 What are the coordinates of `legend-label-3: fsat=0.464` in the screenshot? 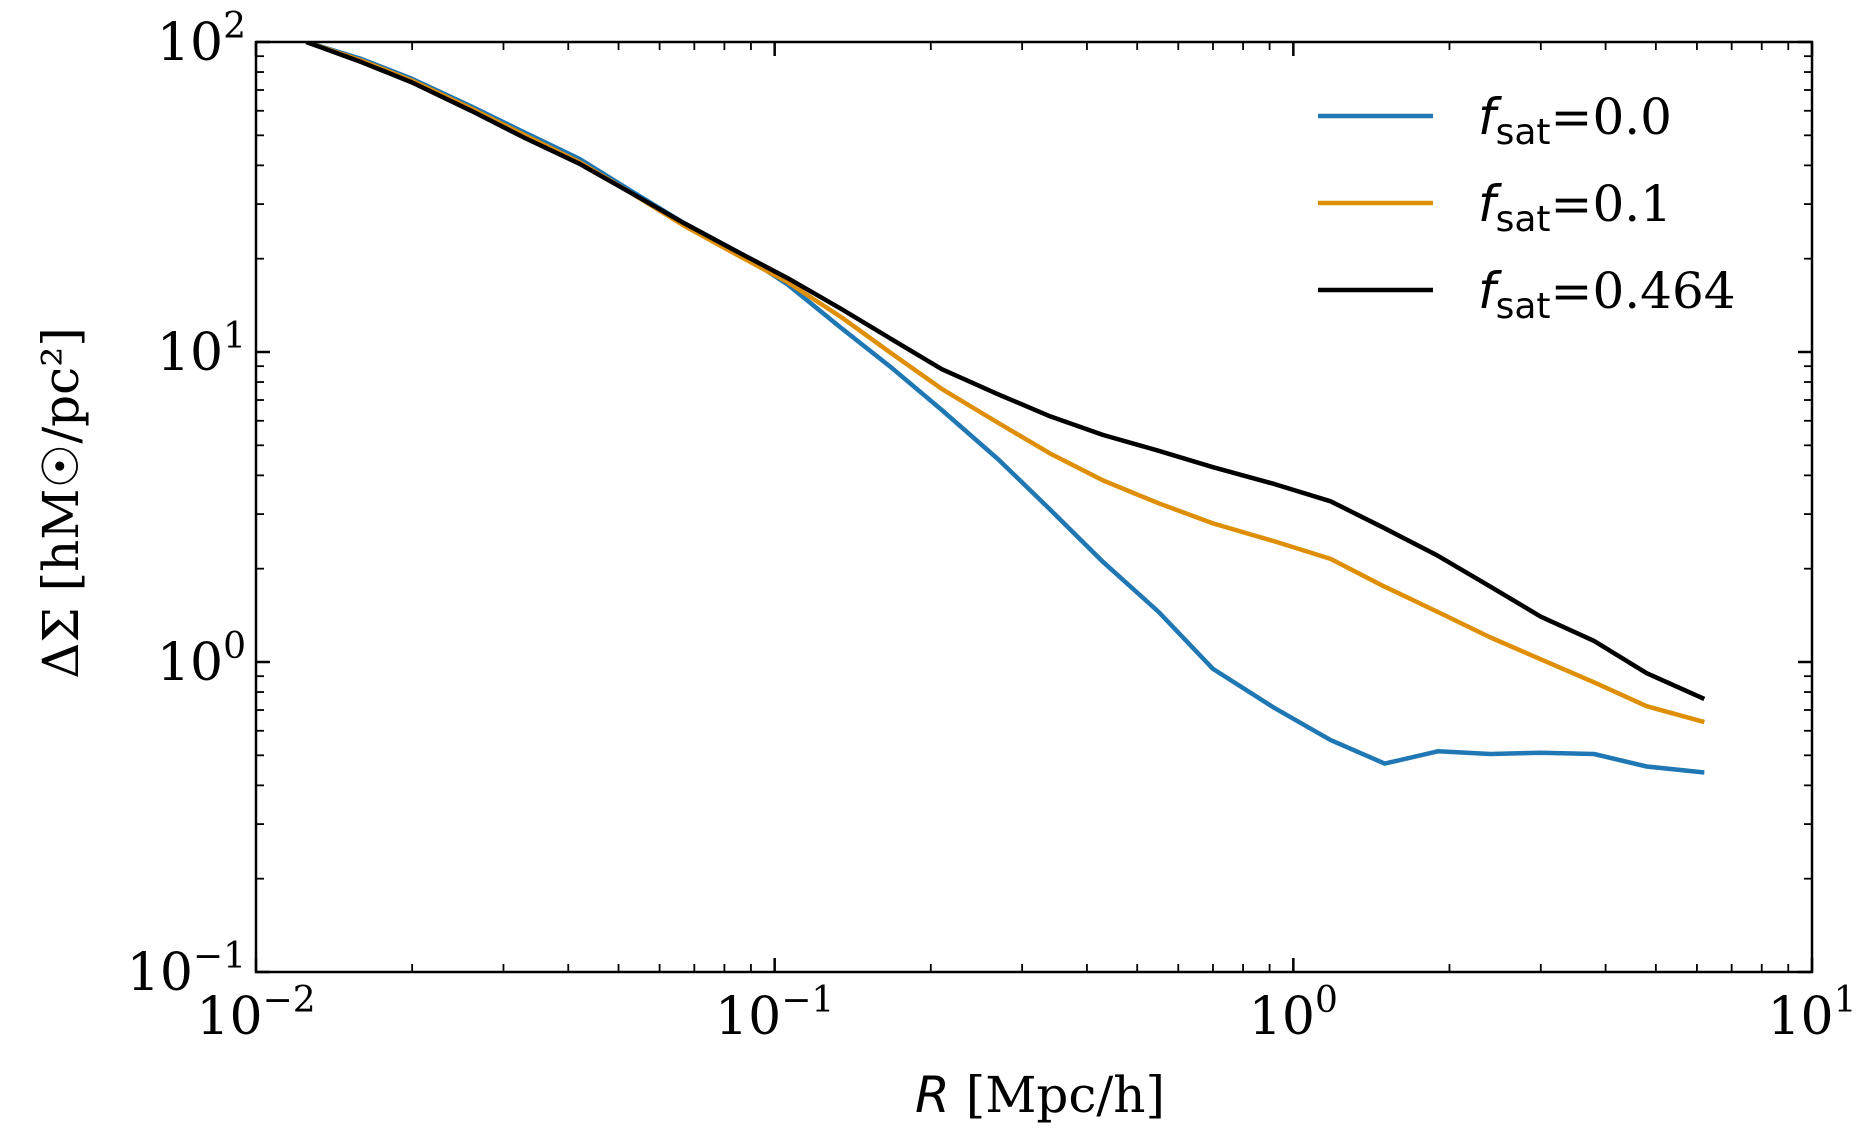 It's located at (1607, 294).